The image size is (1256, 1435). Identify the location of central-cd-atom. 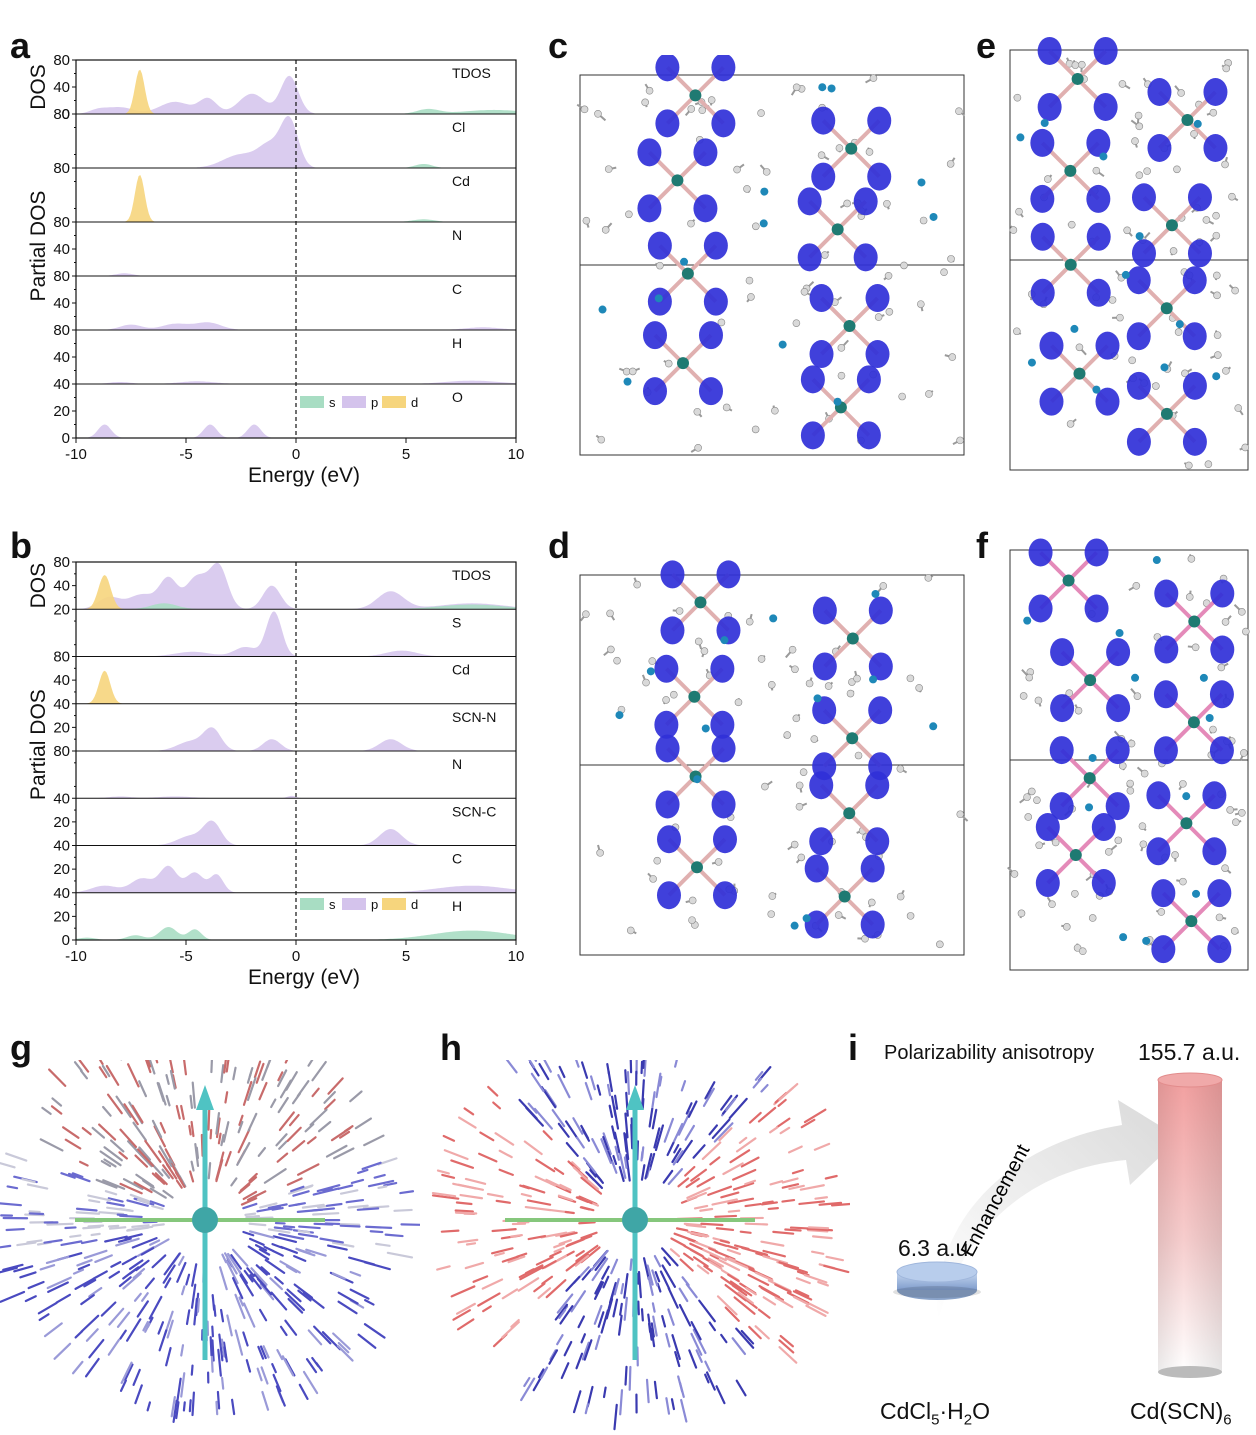
(635, 1220).